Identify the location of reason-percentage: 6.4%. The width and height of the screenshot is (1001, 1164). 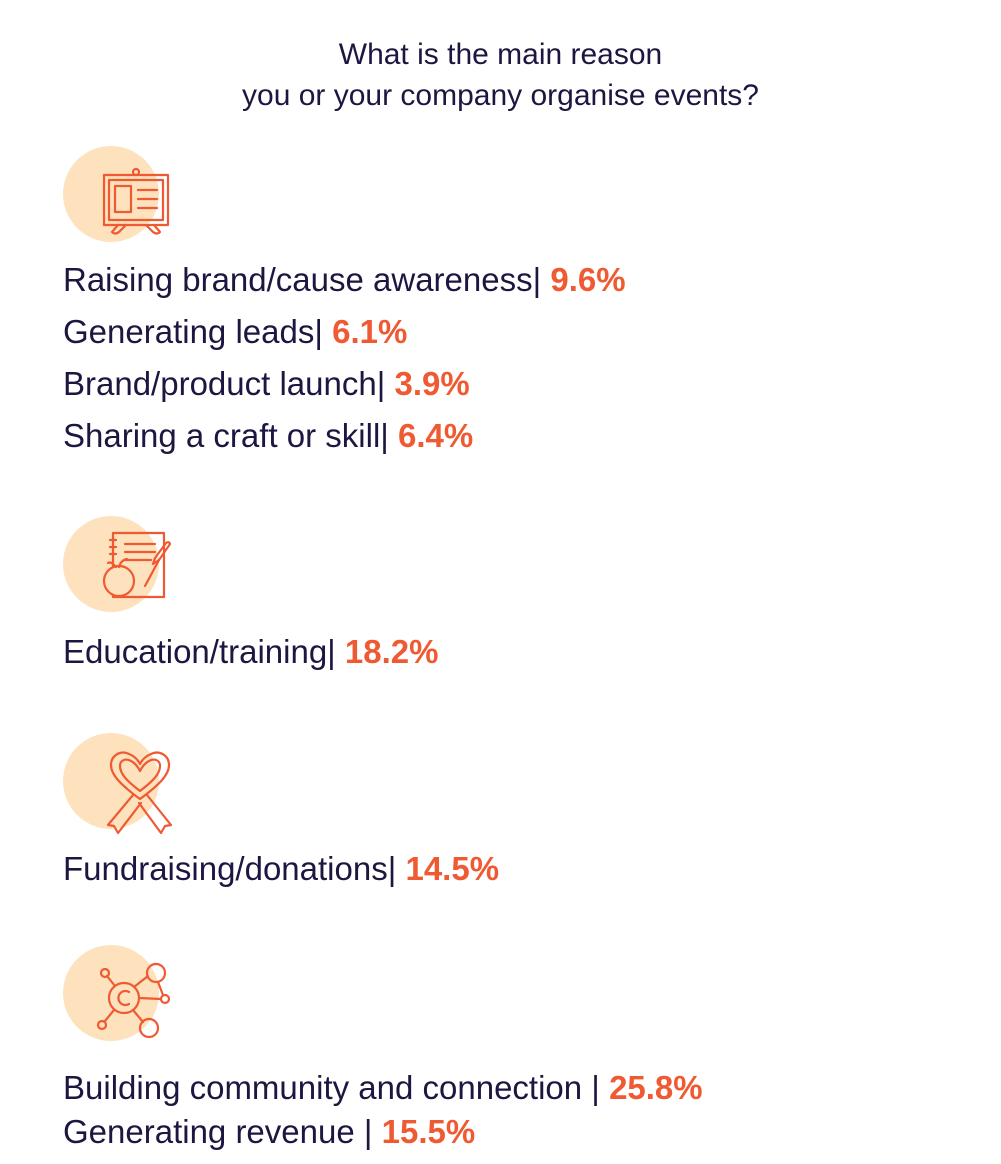
(436, 435).